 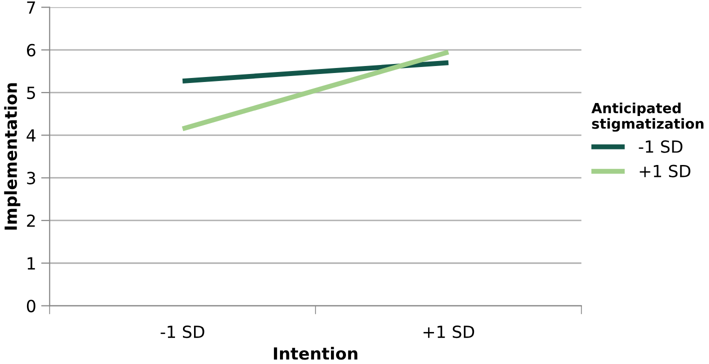 I want to click on y-tick-label: 3, so click(x=31, y=178).